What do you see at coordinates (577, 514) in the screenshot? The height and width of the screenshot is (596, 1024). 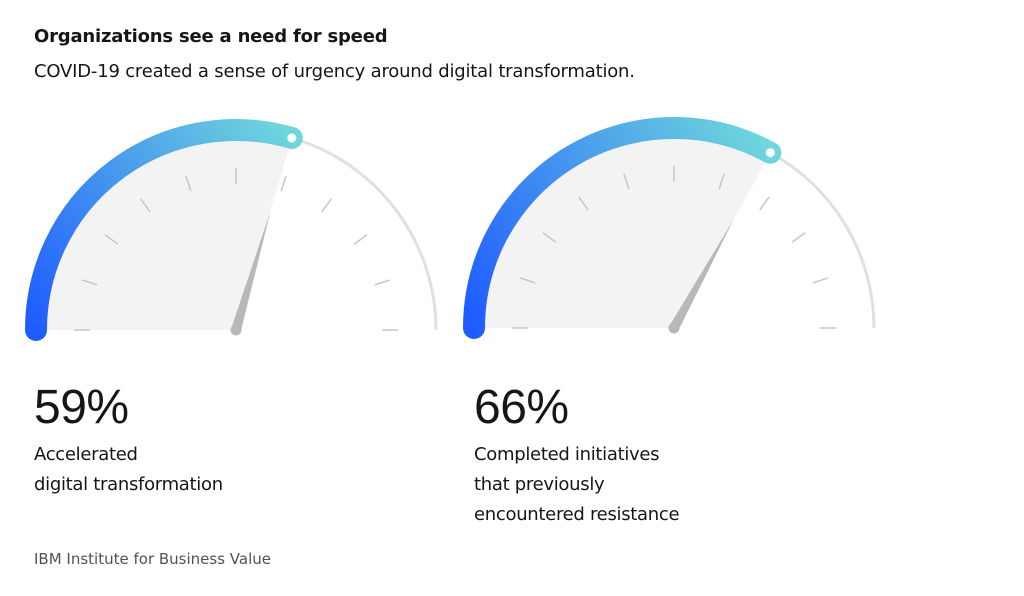 I see `gauge-2-caption-line-3: encountered resistance` at bounding box center [577, 514].